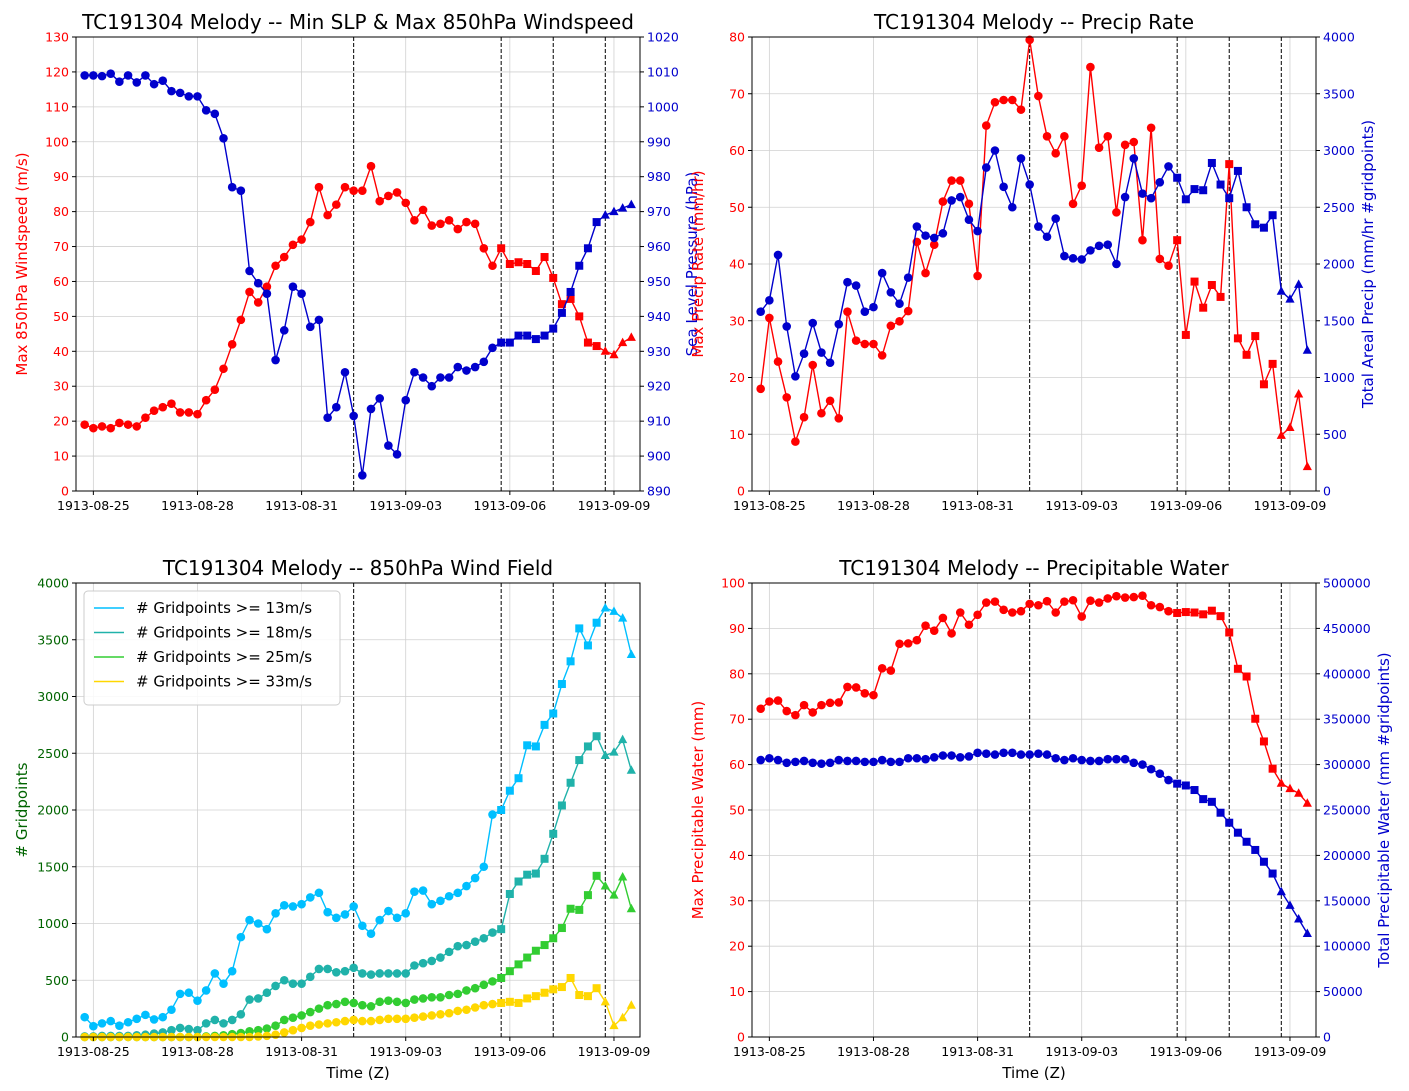 The width and height of the screenshot is (1409, 1091). Describe the element at coordinates (663, 71) in the screenshot. I see `y2-tick-label: 1010` at that location.